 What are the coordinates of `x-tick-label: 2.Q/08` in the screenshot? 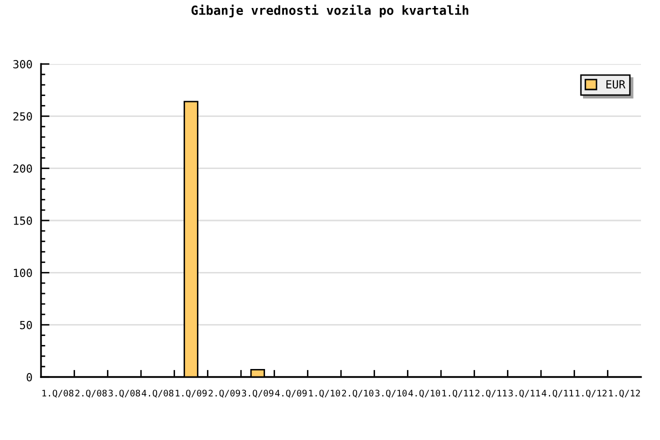 It's located at (91, 394).